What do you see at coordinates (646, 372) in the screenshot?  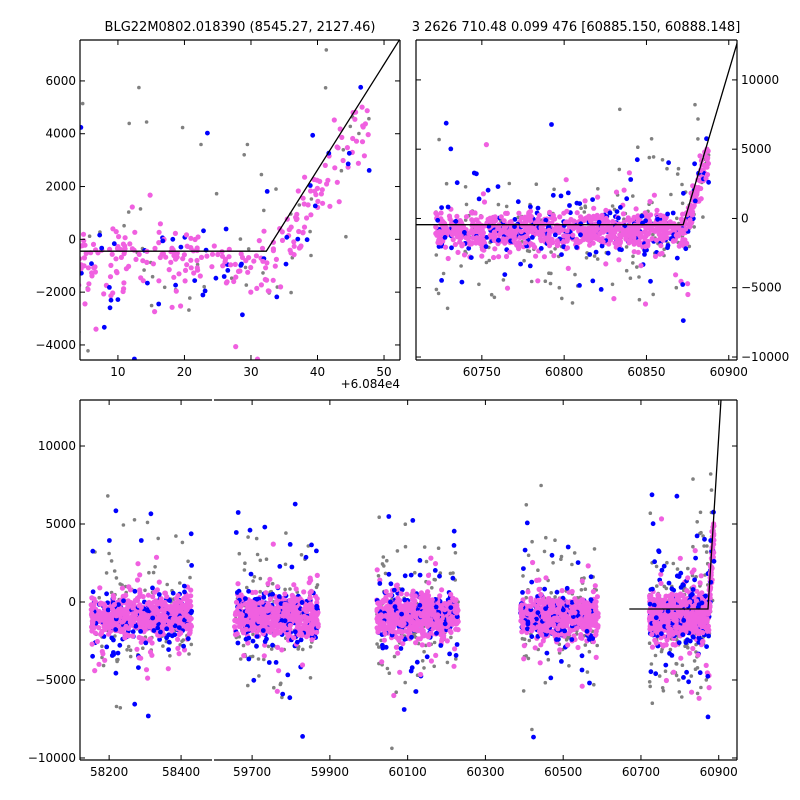 I see `x-tick-label: 60850` at bounding box center [646, 372].